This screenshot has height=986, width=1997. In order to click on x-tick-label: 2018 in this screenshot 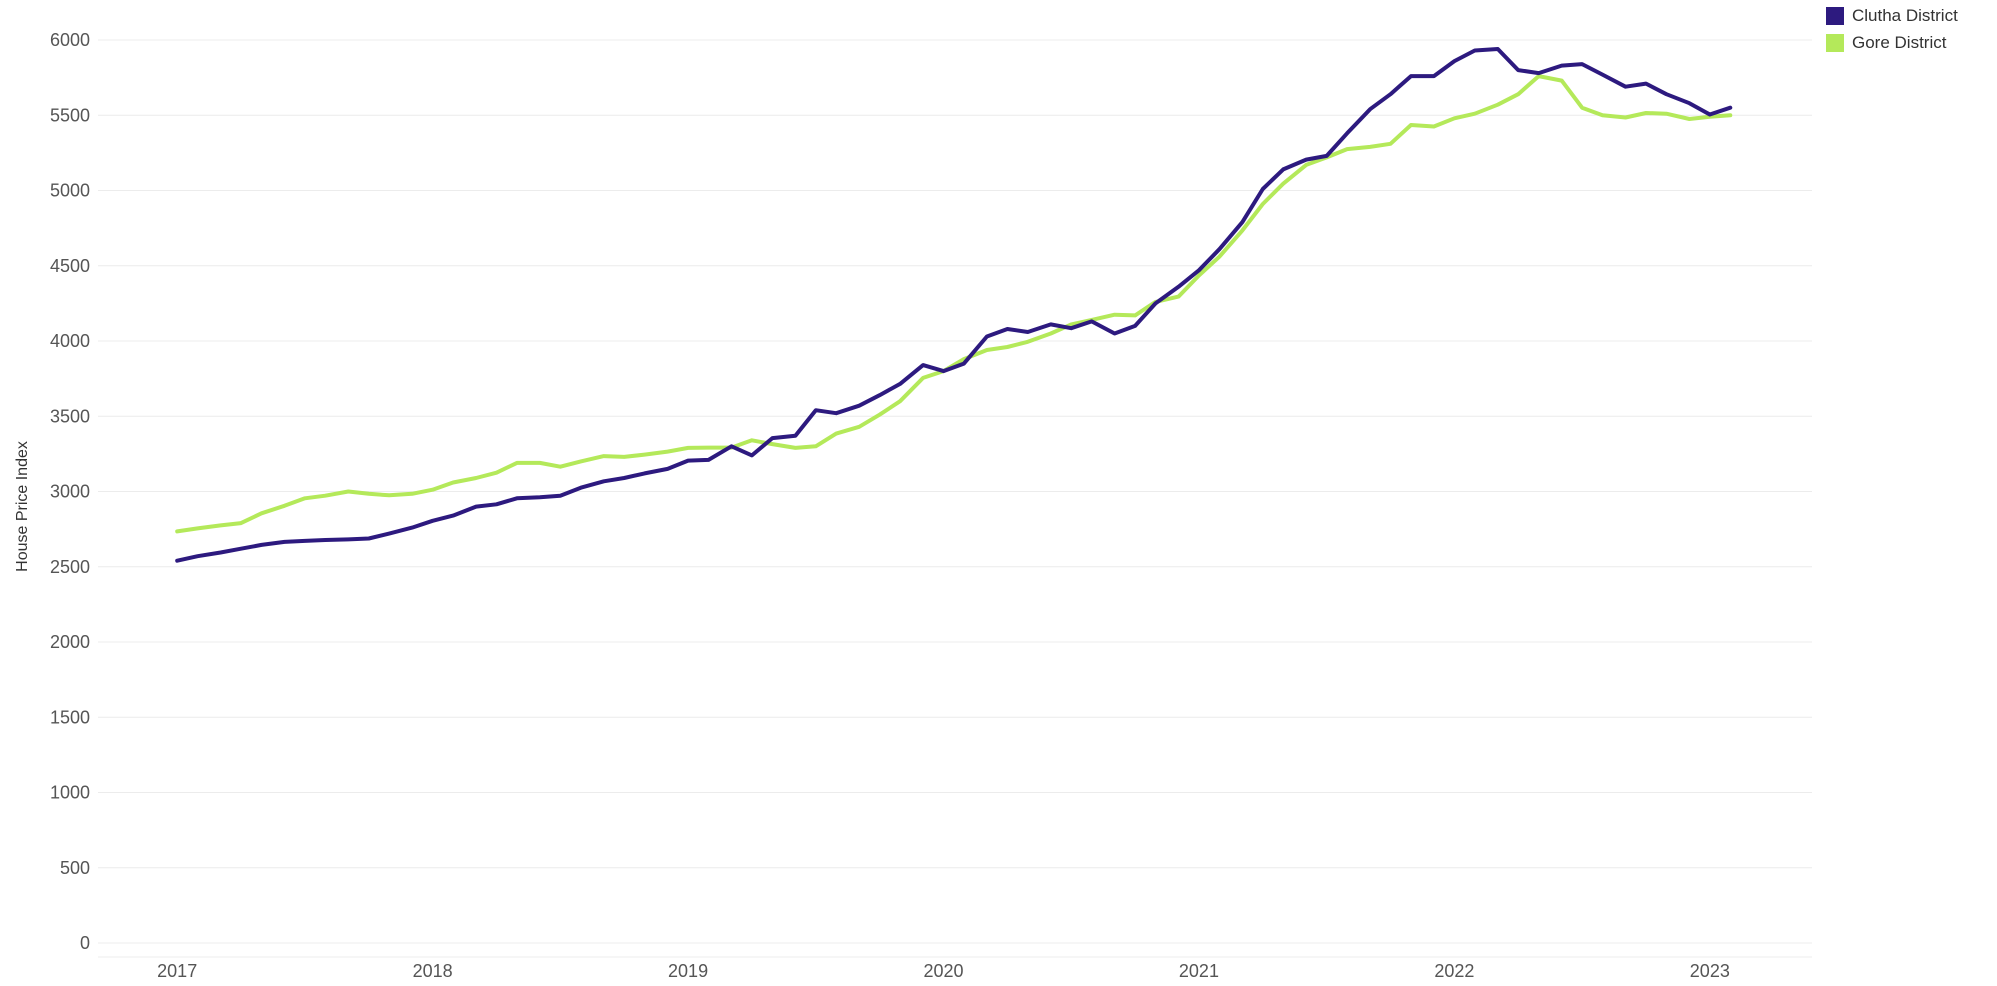, I will do `click(433, 971)`.